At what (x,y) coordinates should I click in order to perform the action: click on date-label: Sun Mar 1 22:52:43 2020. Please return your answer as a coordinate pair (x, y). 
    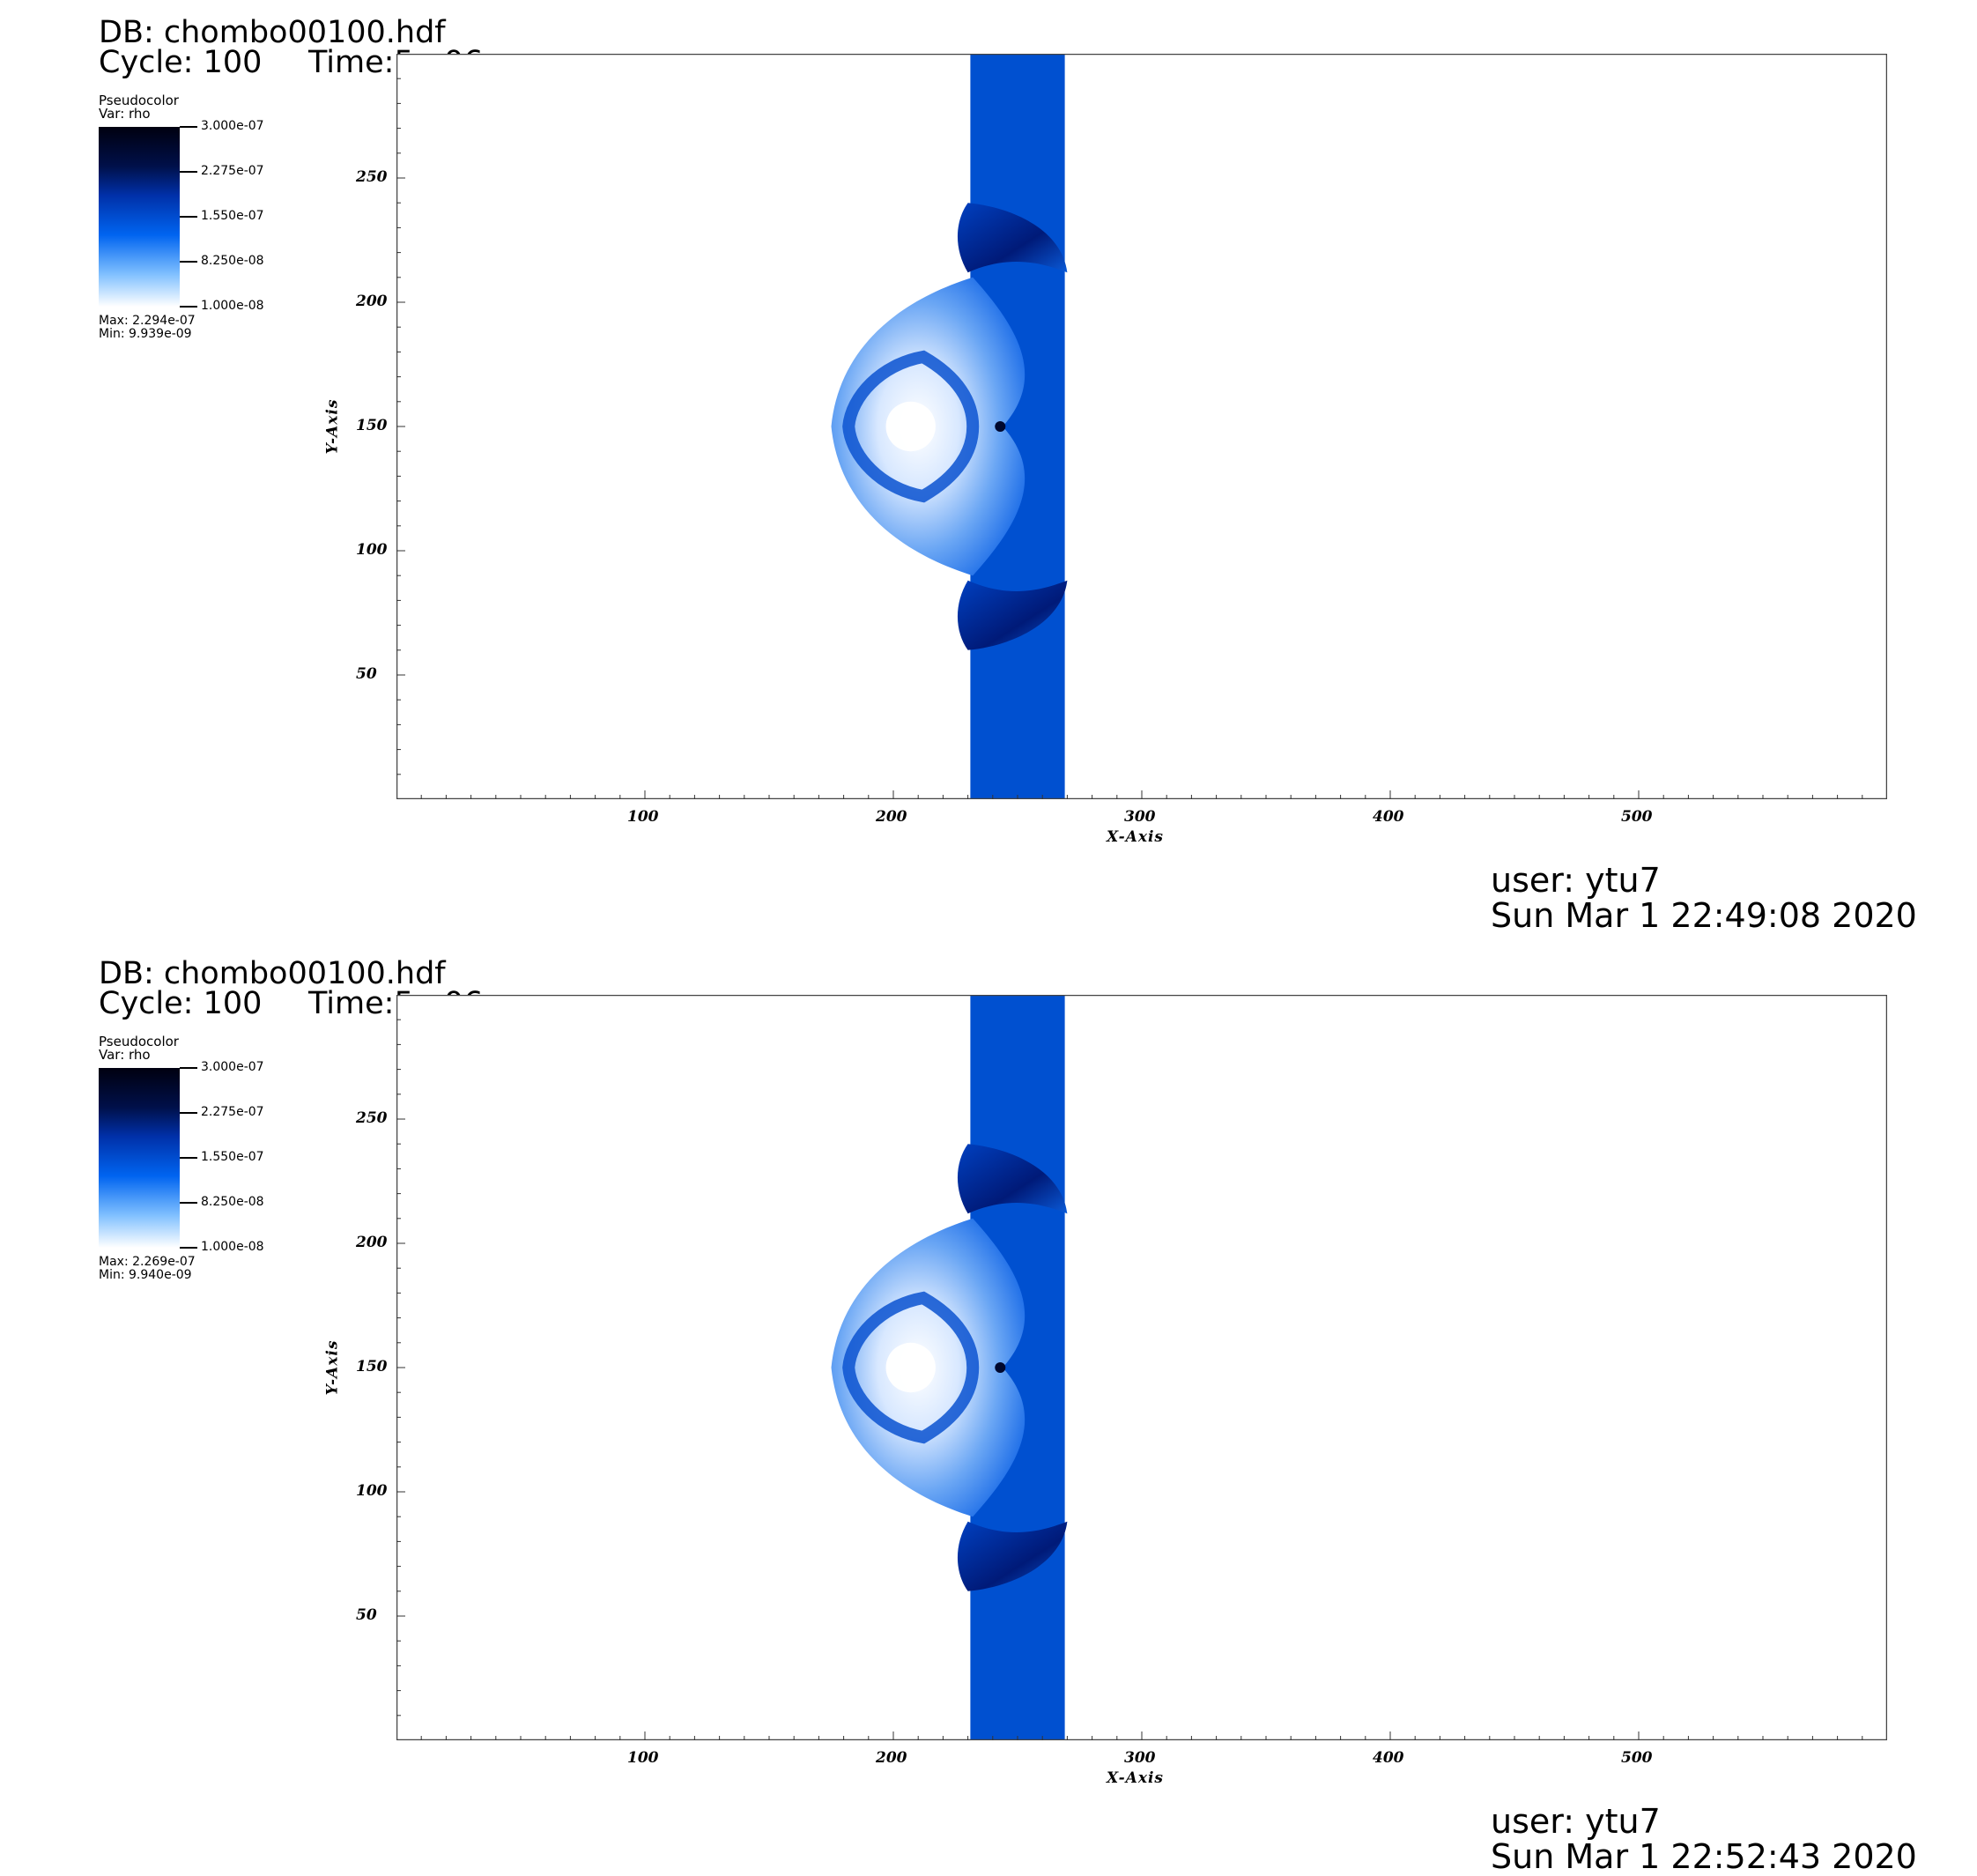
    Looking at the image, I should click on (1704, 1856).